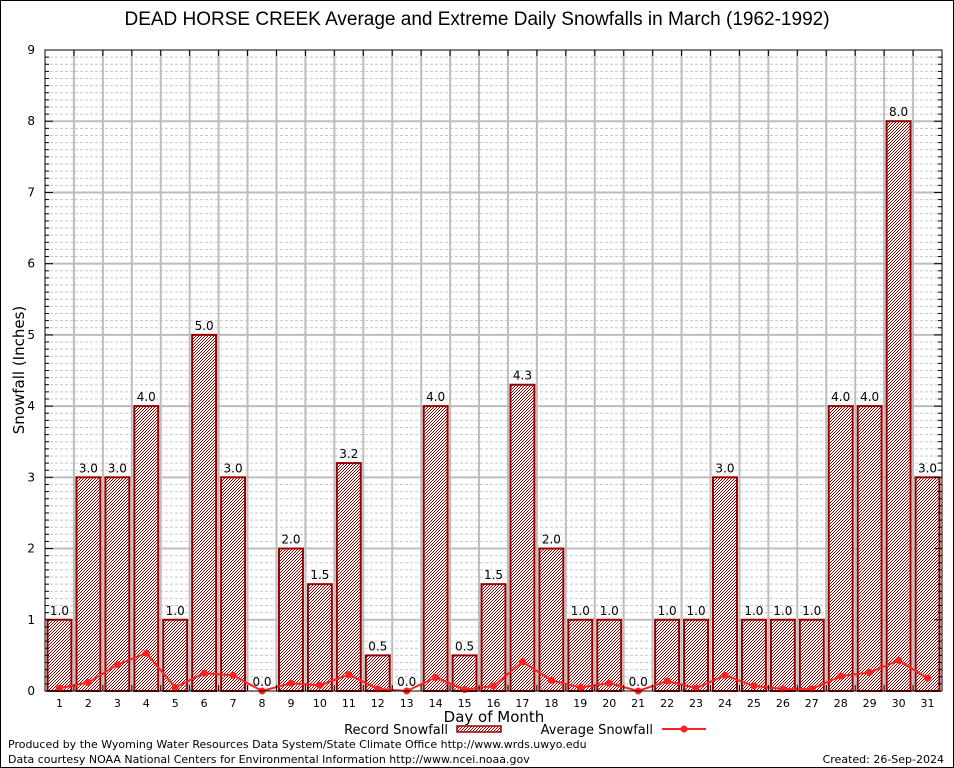 This screenshot has height=768, width=954. Describe the element at coordinates (684, 729) in the screenshot. I see `legend-average-marker` at that location.